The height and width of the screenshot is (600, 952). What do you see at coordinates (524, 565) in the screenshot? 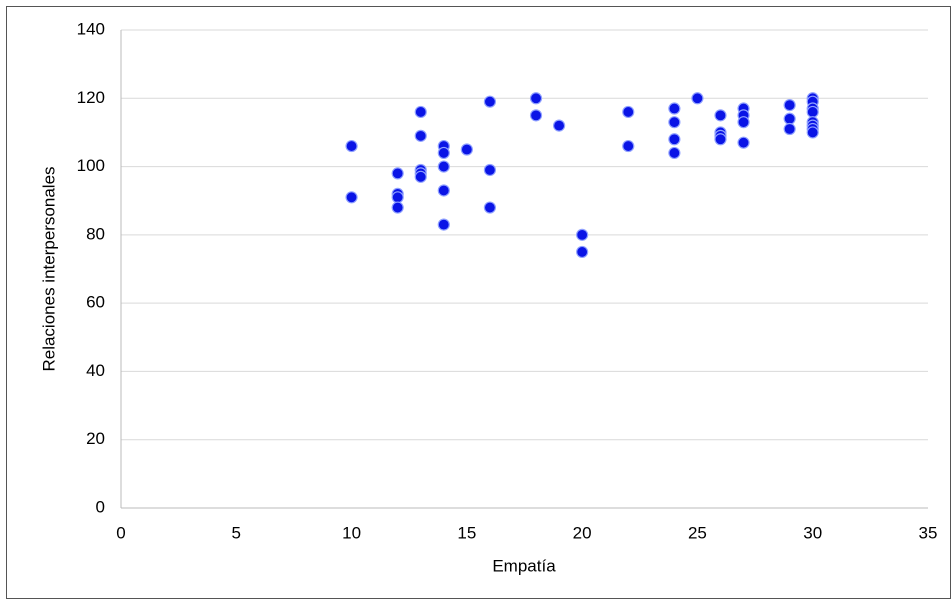
I see `x-axis-label: Empatía` at bounding box center [524, 565].